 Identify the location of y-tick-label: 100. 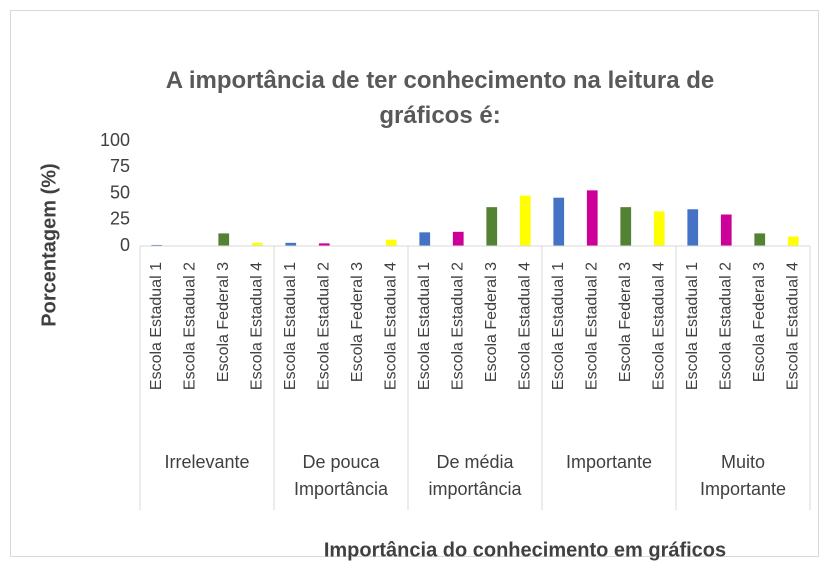
(115, 140).